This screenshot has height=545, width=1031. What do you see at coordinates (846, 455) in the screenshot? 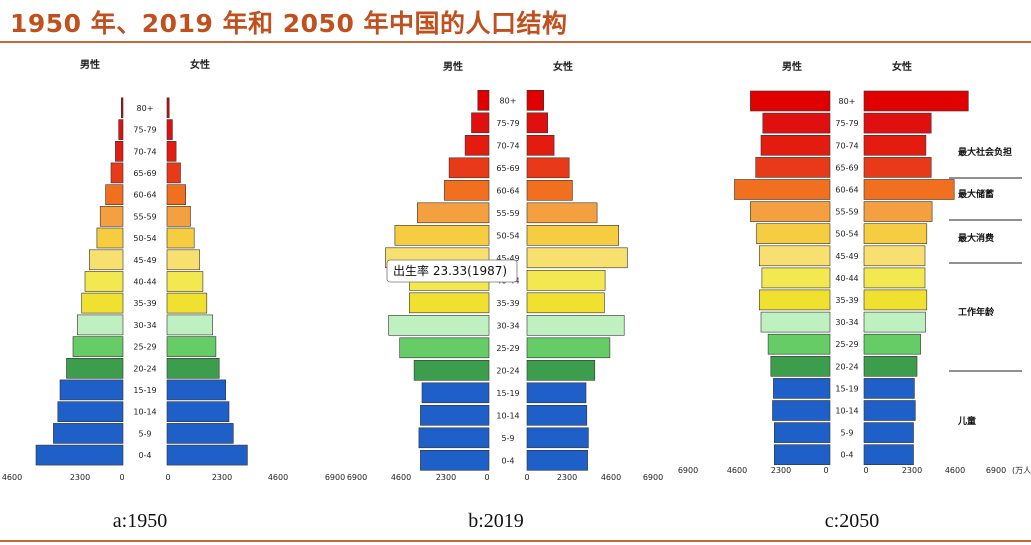
I see `age-label: 0-4` at bounding box center [846, 455].